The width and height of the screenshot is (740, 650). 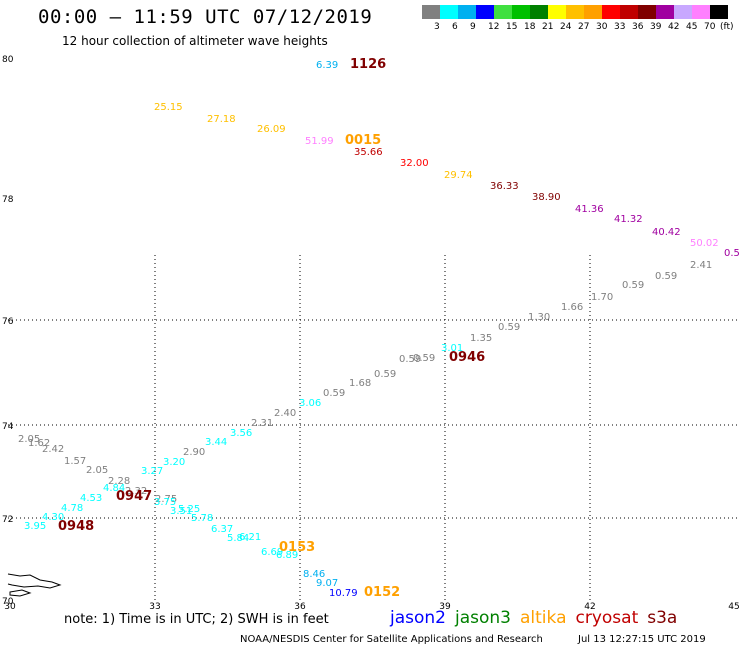 What do you see at coordinates (75, 461) in the screenshot?
I see `wave-height-label: 1.57` at bounding box center [75, 461].